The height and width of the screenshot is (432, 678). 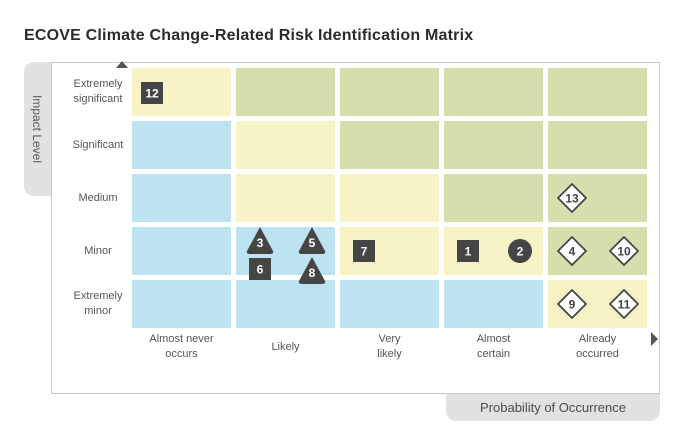 I want to click on y-axis-tab, so click(x=37, y=129).